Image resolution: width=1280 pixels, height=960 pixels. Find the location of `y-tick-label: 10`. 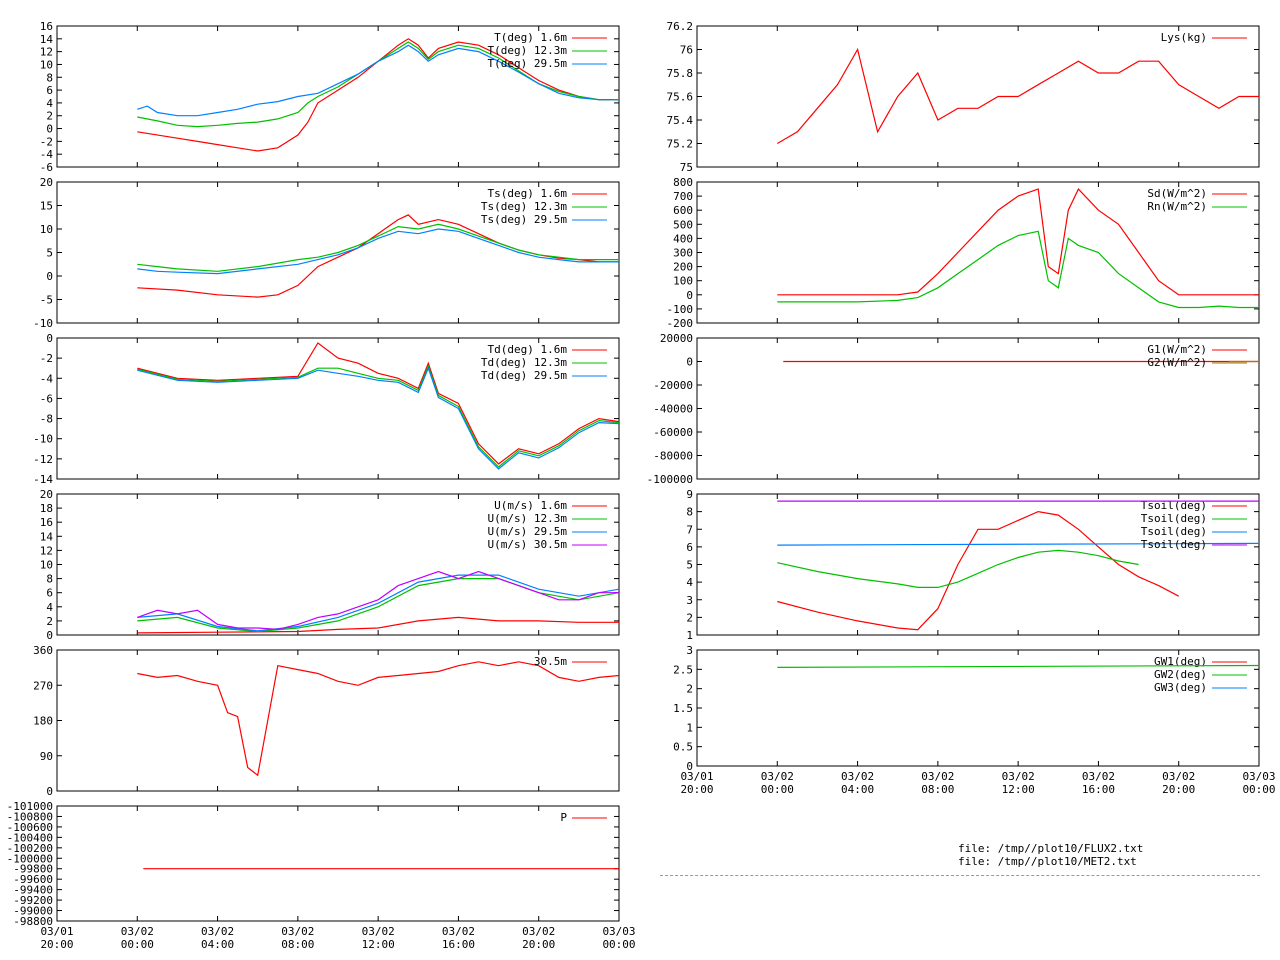

y-tick-label: 10 is located at coordinates (46, 229).